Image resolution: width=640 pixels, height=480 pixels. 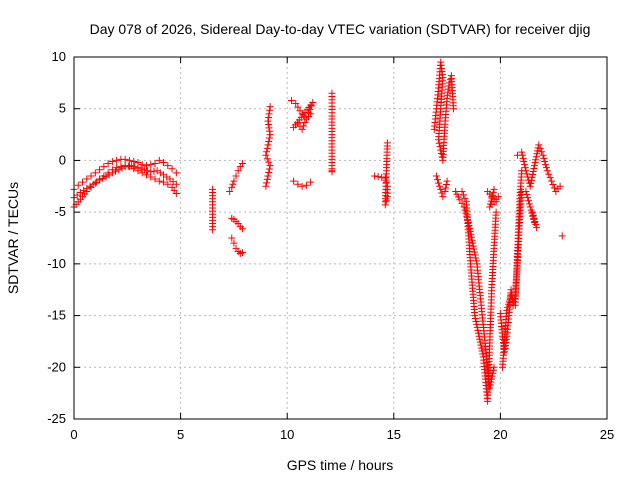 What do you see at coordinates (56, 263) in the screenshot?
I see `y-tick-label: -10` at bounding box center [56, 263].